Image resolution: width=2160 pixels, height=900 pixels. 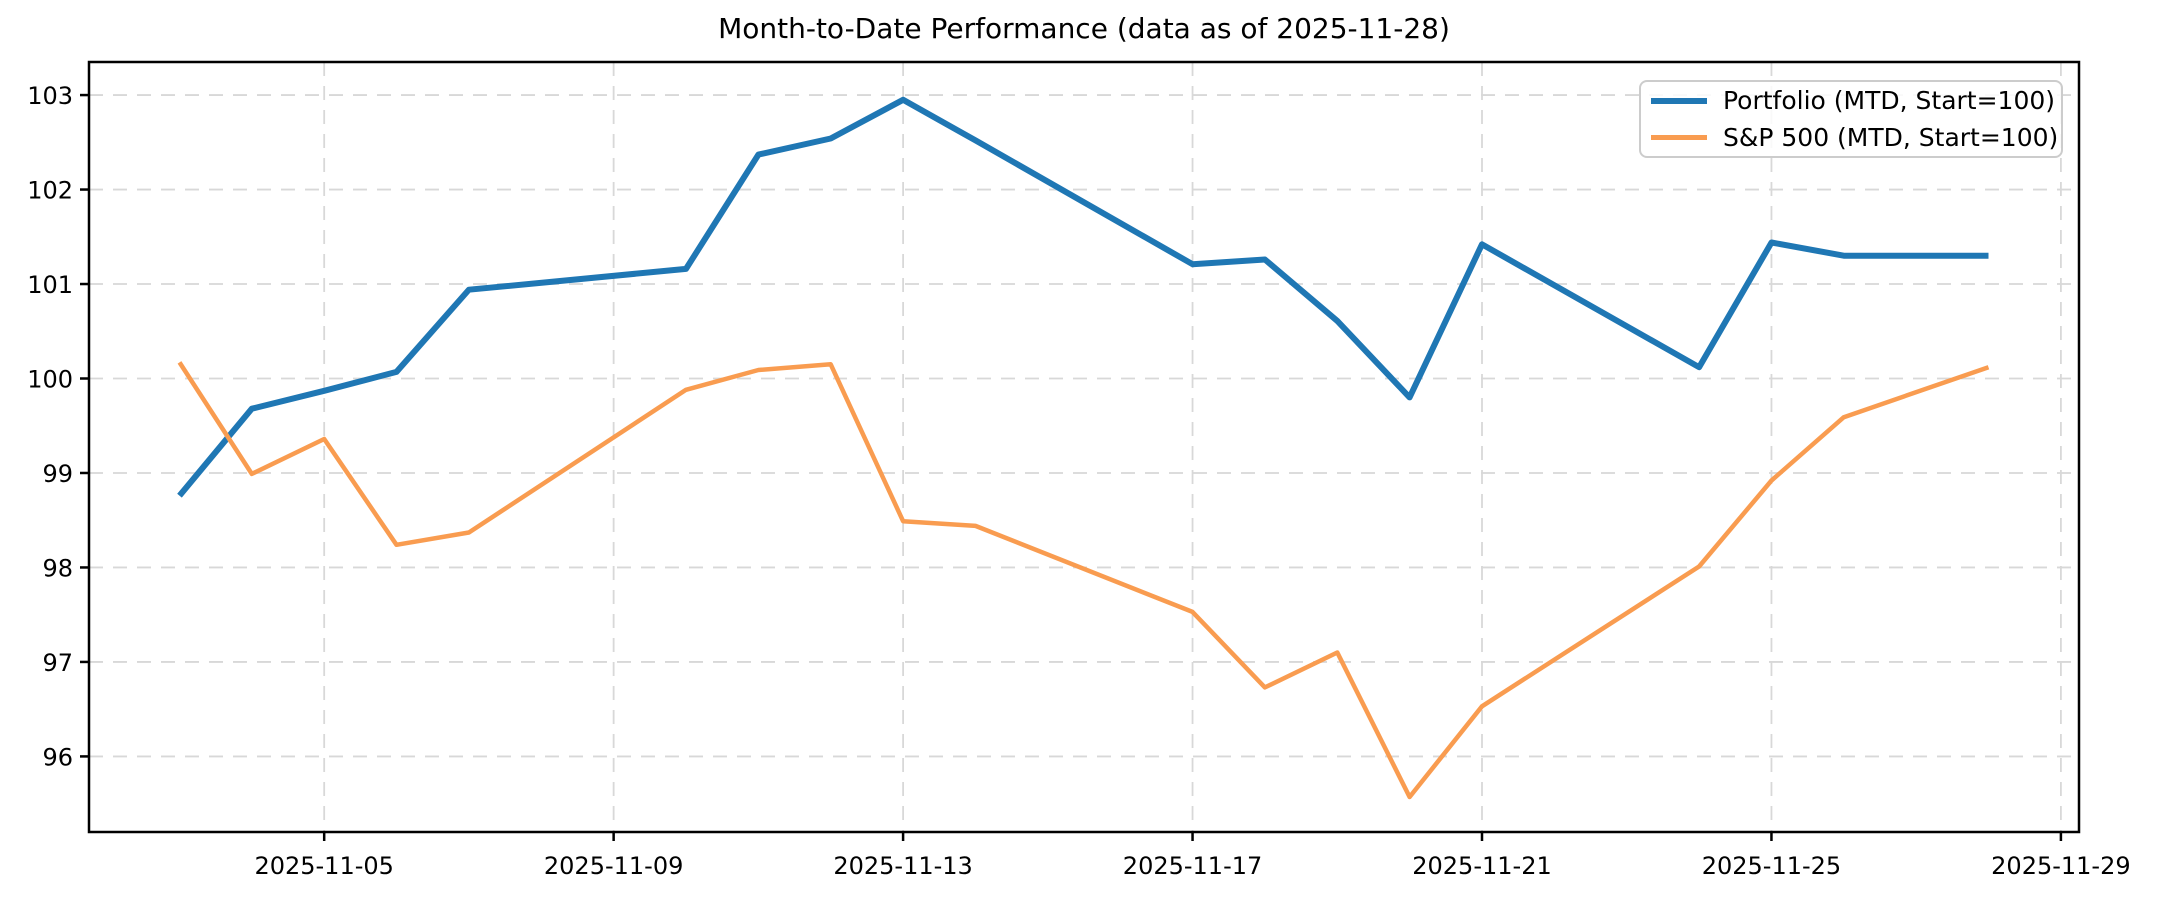 I want to click on x-tick-label-2025-11-09: 2025-11-09, so click(x=613, y=866).